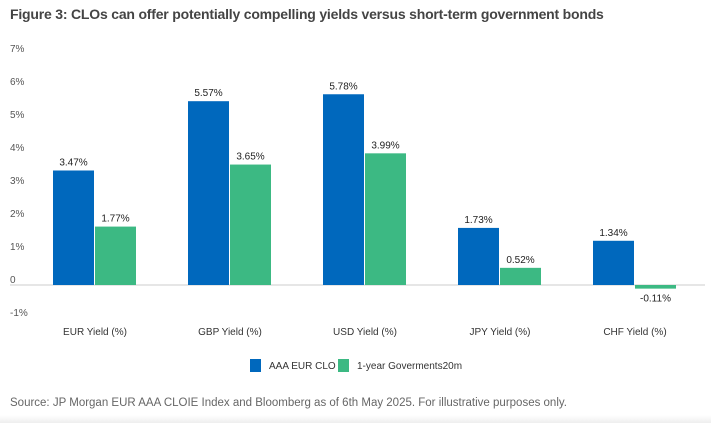 The width and height of the screenshot is (711, 423). What do you see at coordinates (655, 299) in the screenshot?
I see `data-label: -0.11%` at bounding box center [655, 299].